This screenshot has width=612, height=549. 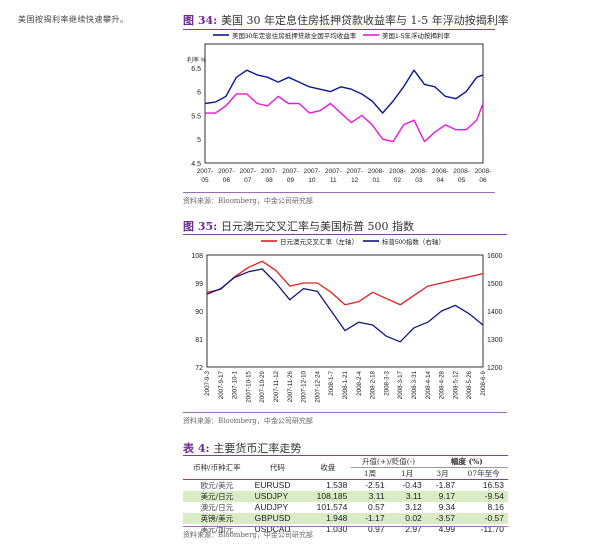 What do you see at coordinates (483, 382) in the screenshot?
I see `x-tick-label: 2008-6-9` at bounding box center [483, 382].